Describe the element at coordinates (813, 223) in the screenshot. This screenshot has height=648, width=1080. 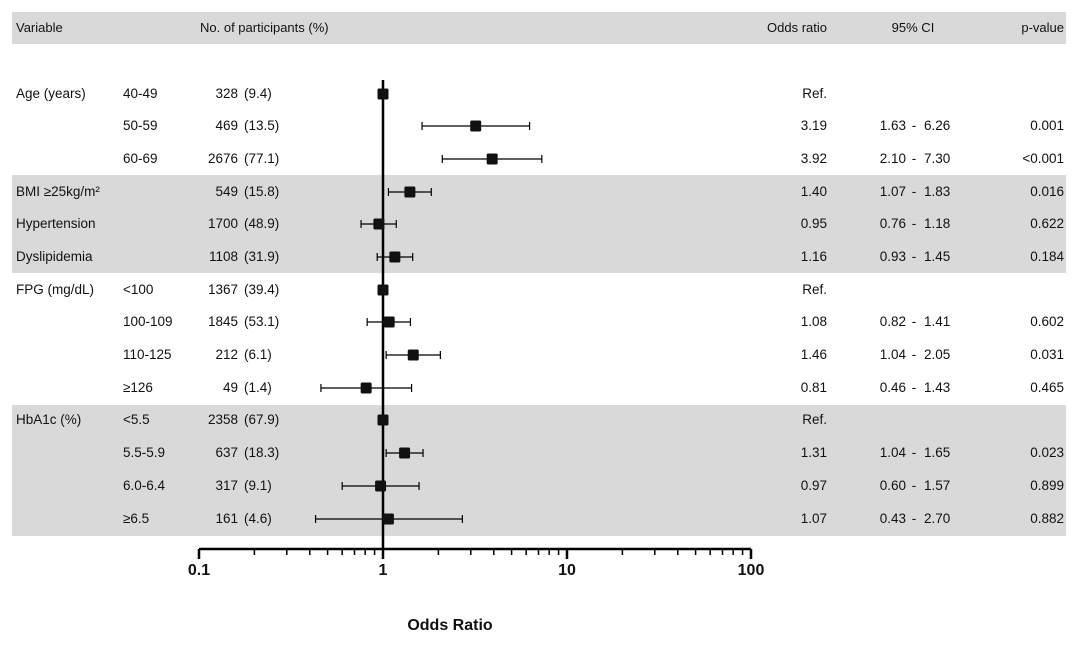
I see `row-odds-ratio: 0.95` at that location.